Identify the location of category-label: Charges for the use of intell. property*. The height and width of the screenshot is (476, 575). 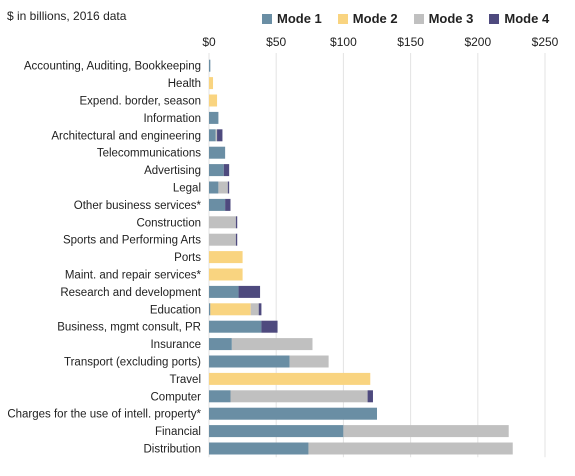
(104, 415).